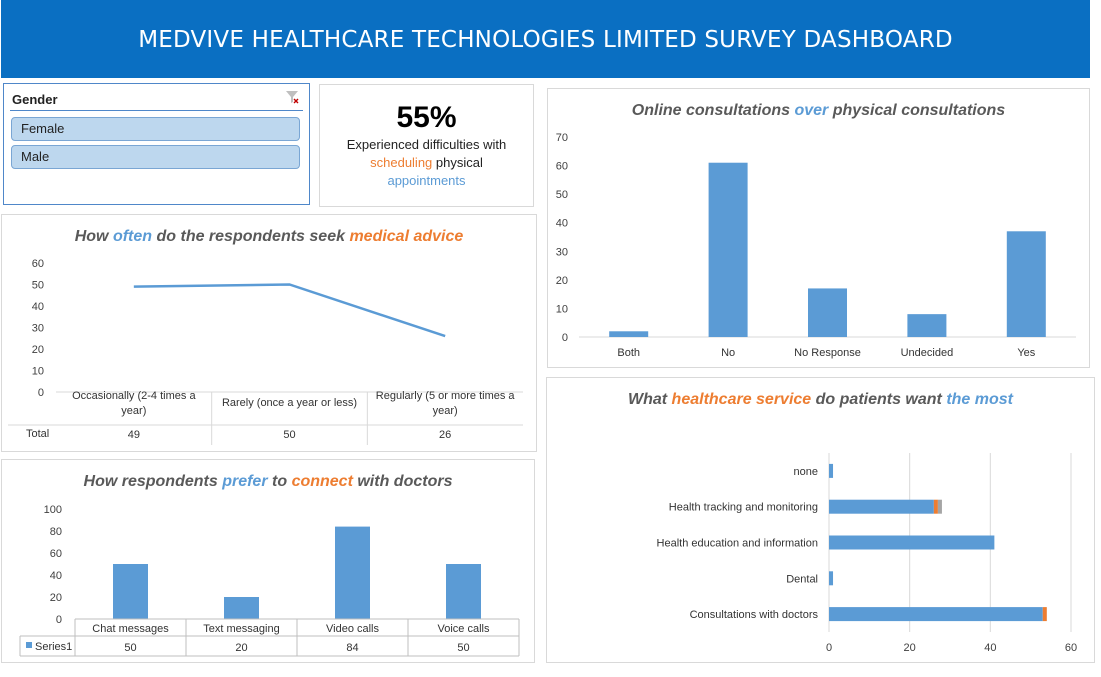 This screenshot has width=1101, height=677. I want to click on y-category-label: Health education and information, so click(737, 544).